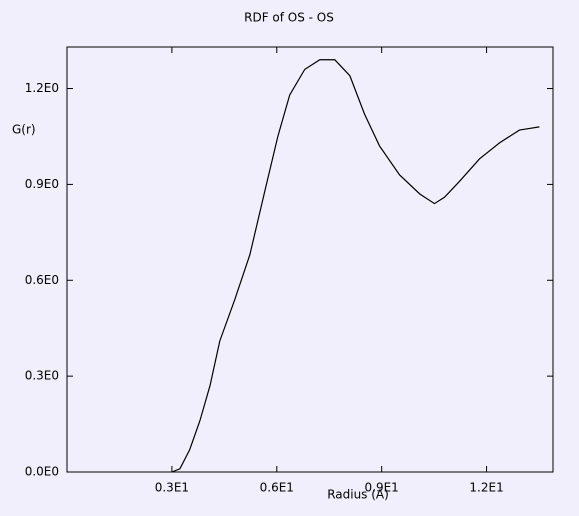  What do you see at coordinates (358, 495) in the screenshot?
I see `x-axis-label: Radius (A)` at bounding box center [358, 495].